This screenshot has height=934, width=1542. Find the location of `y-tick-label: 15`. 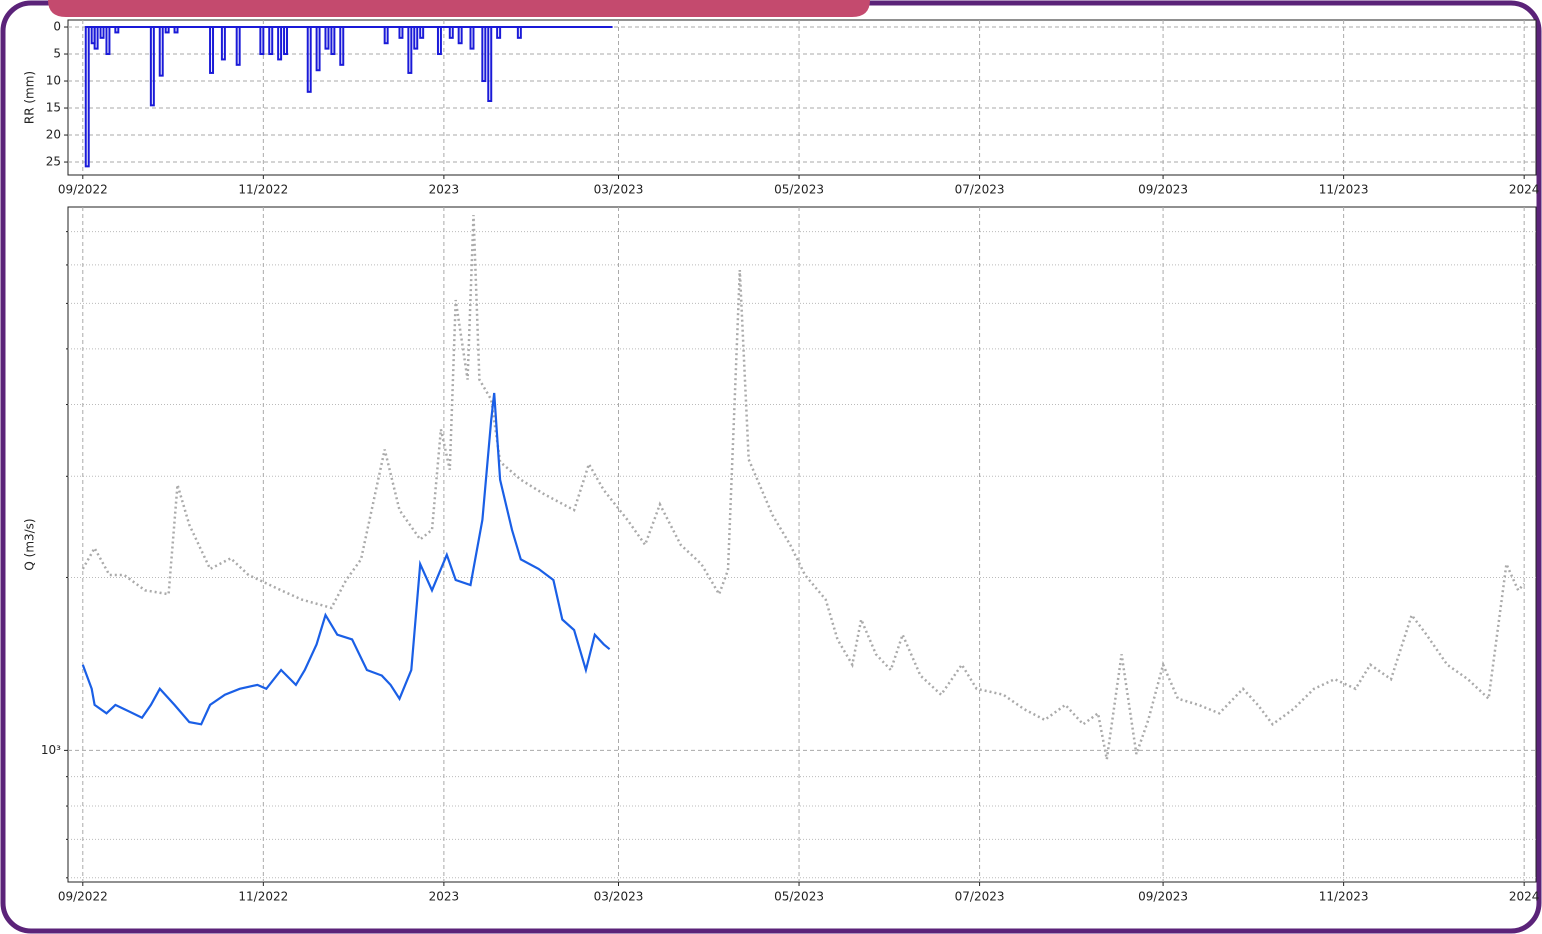

y-tick-label: 15 is located at coordinates (53, 108).